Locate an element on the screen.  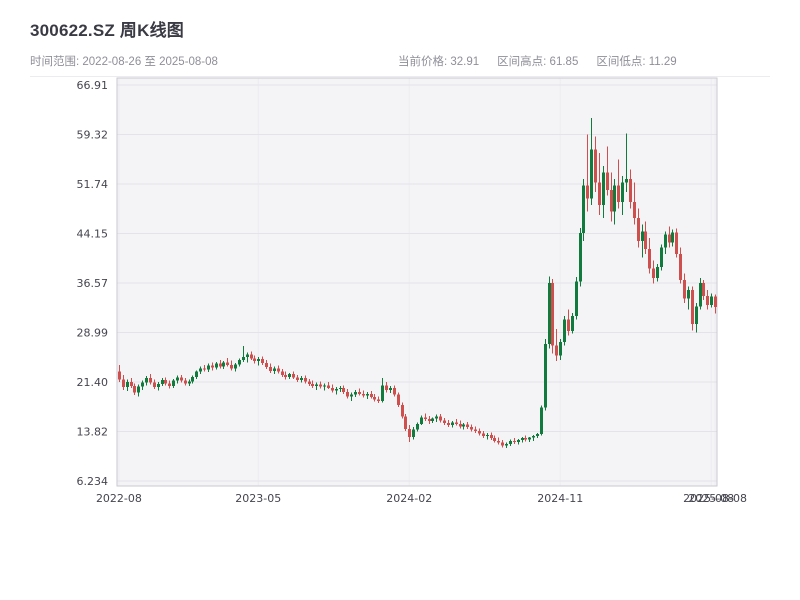
y-tick-label: 36.57 is located at coordinates (93, 283).